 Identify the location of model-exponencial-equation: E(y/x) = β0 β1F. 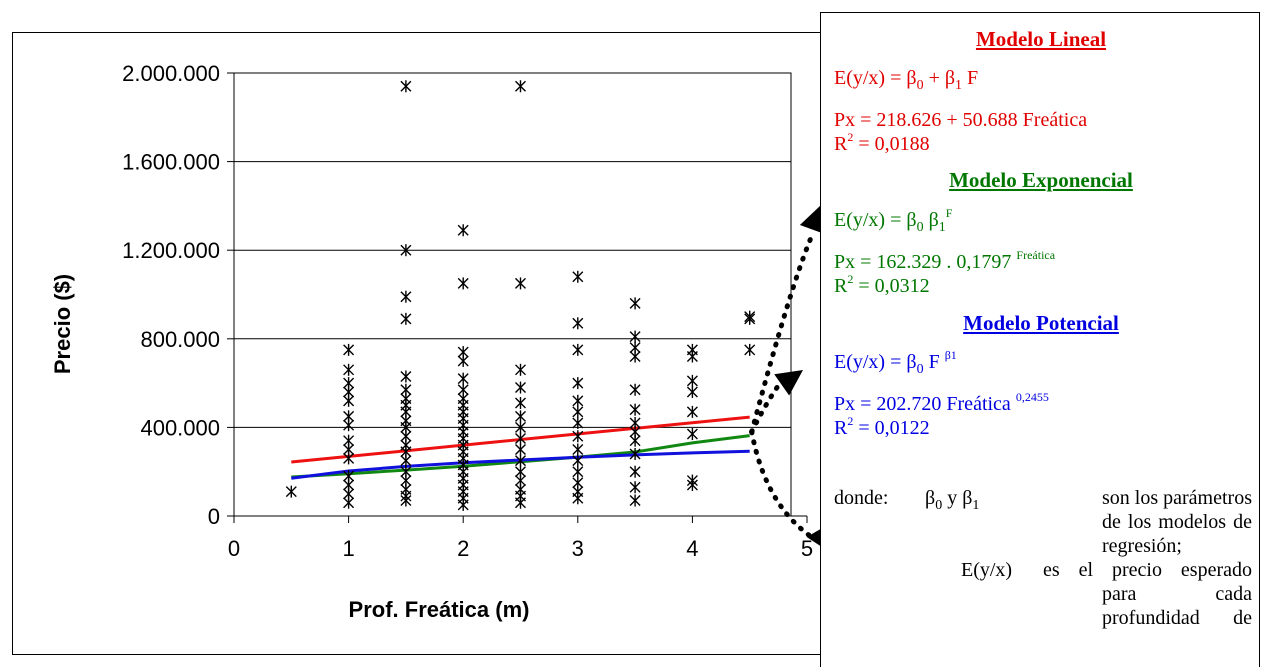
(893, 220).